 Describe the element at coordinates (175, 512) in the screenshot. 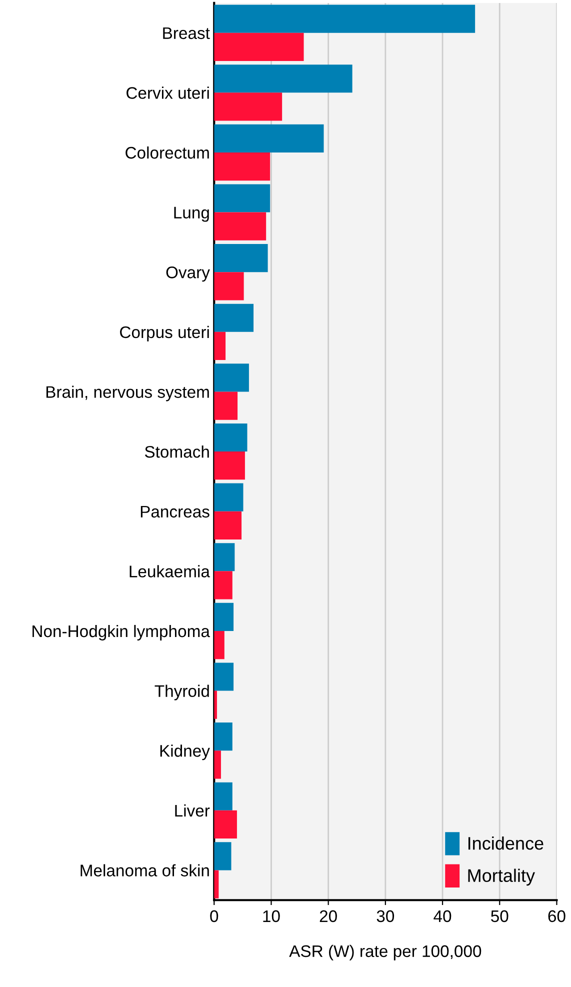

I see `y-tick-label: Pancreas` at that location.